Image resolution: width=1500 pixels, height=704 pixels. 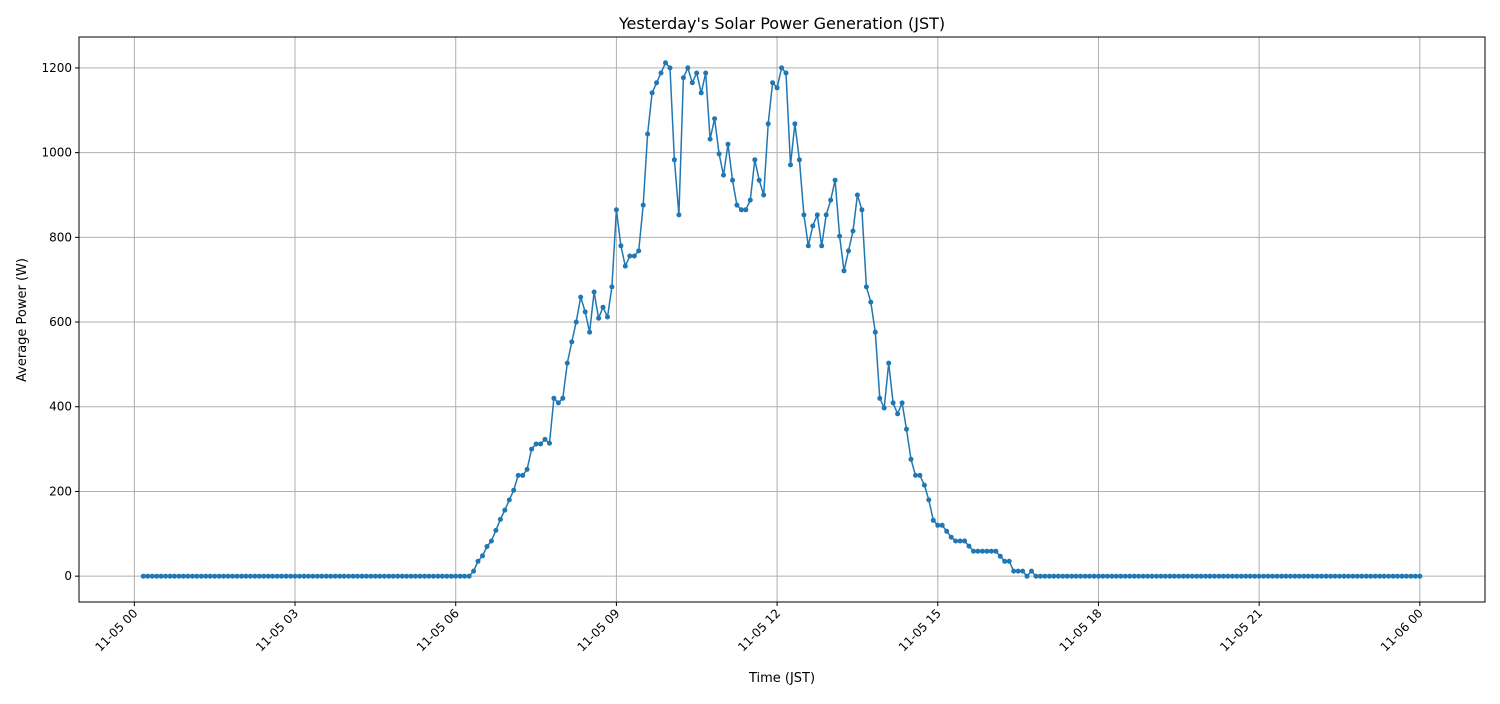 What do you see at coordinates (56, 153) in the screenshot?
I see `y-tick-label: 1000` at bounding box center [56, 153].